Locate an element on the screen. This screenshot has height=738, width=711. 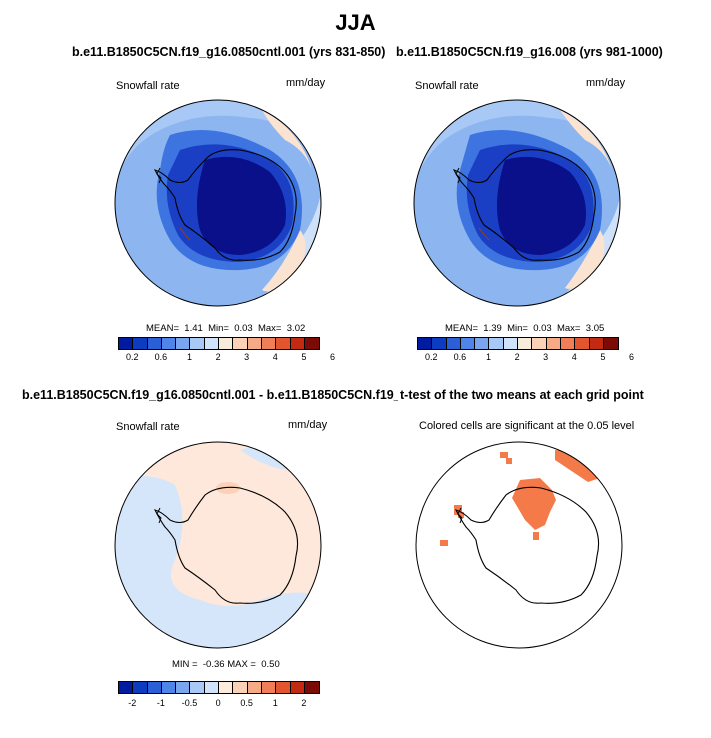
panel-2-stats: MEAN= 1.39 Min= 0.03 Max= 3.05 is located at coordinates (525, 328).